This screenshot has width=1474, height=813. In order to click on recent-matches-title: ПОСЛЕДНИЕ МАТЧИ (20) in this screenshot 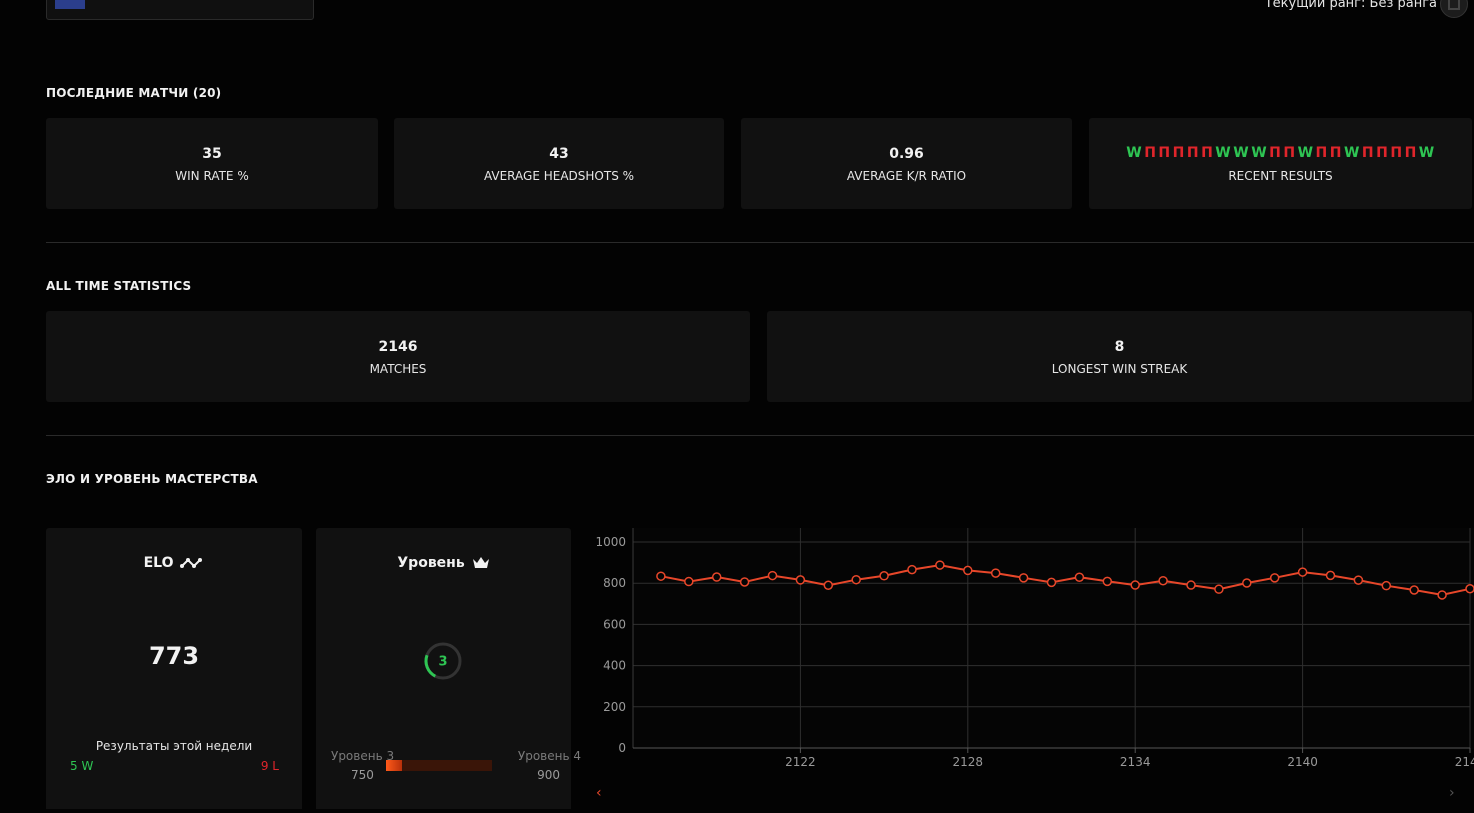, I will do `click(134, 93)`.